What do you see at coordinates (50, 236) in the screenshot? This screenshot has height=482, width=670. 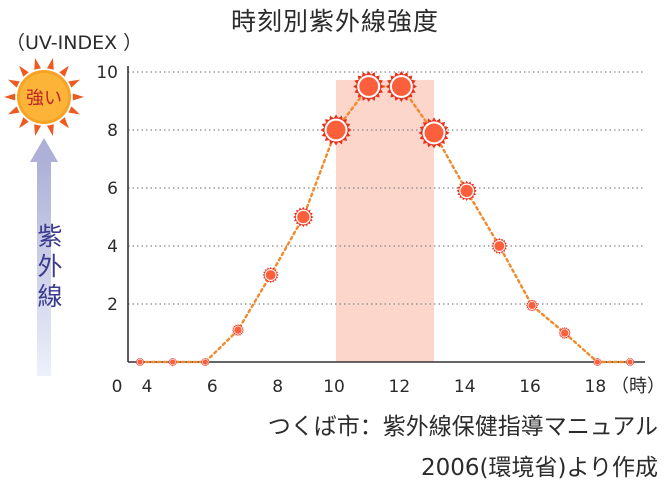 I see `side-label-char: 紫` at bounding box center [50, 236].